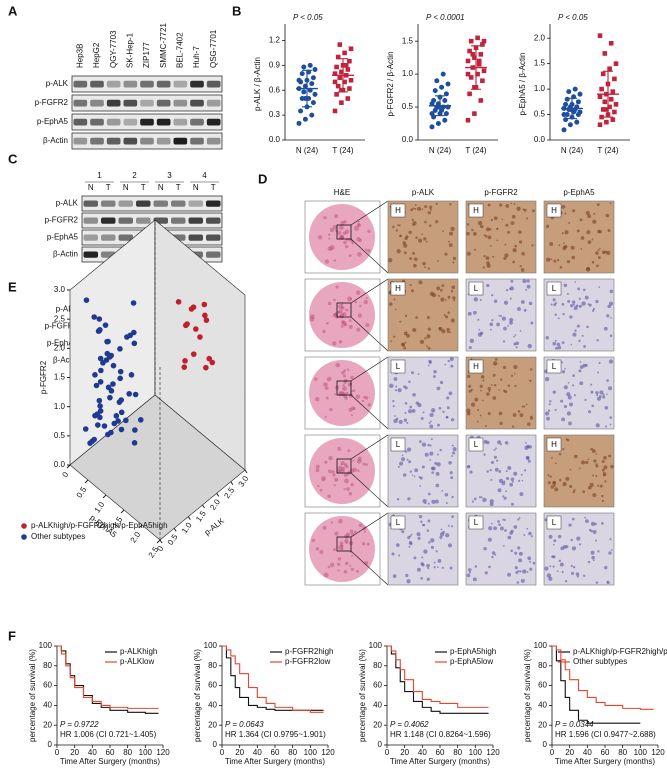 The height and width of the screenshot is (775, 667). What do you see at coordinates (476, 444) in the screenshot?
I see `score-label: L` at bounding box center [476, 444].